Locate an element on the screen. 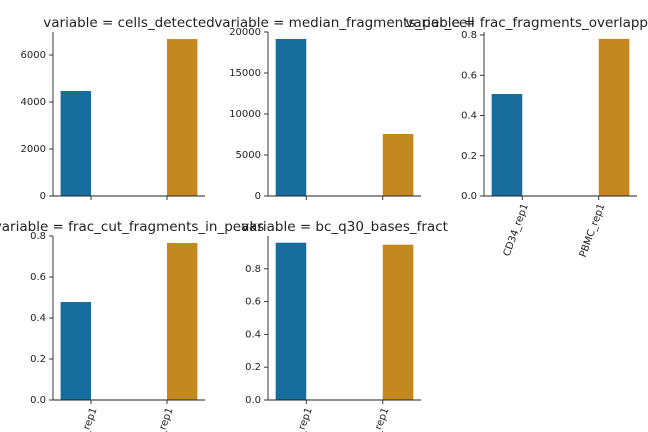  panel-title: variable = bc_q30_bases_fract is located at coordinates (344, 227).